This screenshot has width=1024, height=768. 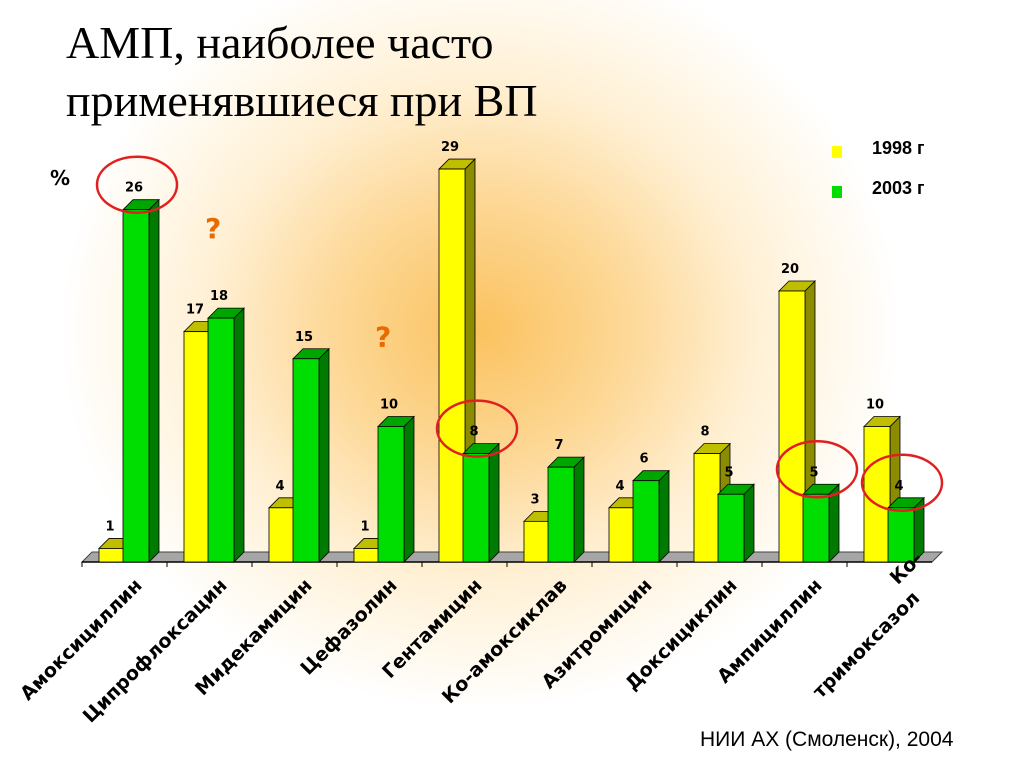 I want to click on slide-title-line-2: применявшиеся при ВП, so click(x=302, y=100).